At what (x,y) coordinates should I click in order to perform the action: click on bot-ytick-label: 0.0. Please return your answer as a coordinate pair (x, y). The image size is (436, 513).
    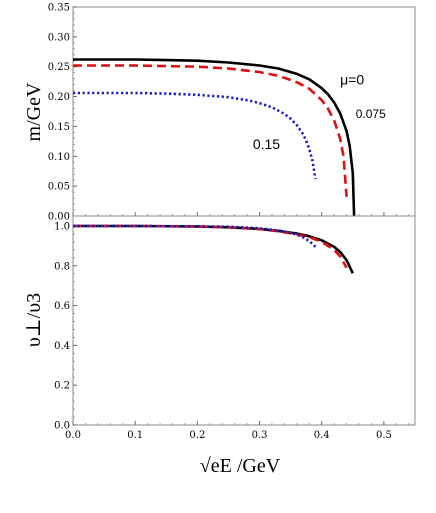
    Looking at the image, I should click on (62, 426).